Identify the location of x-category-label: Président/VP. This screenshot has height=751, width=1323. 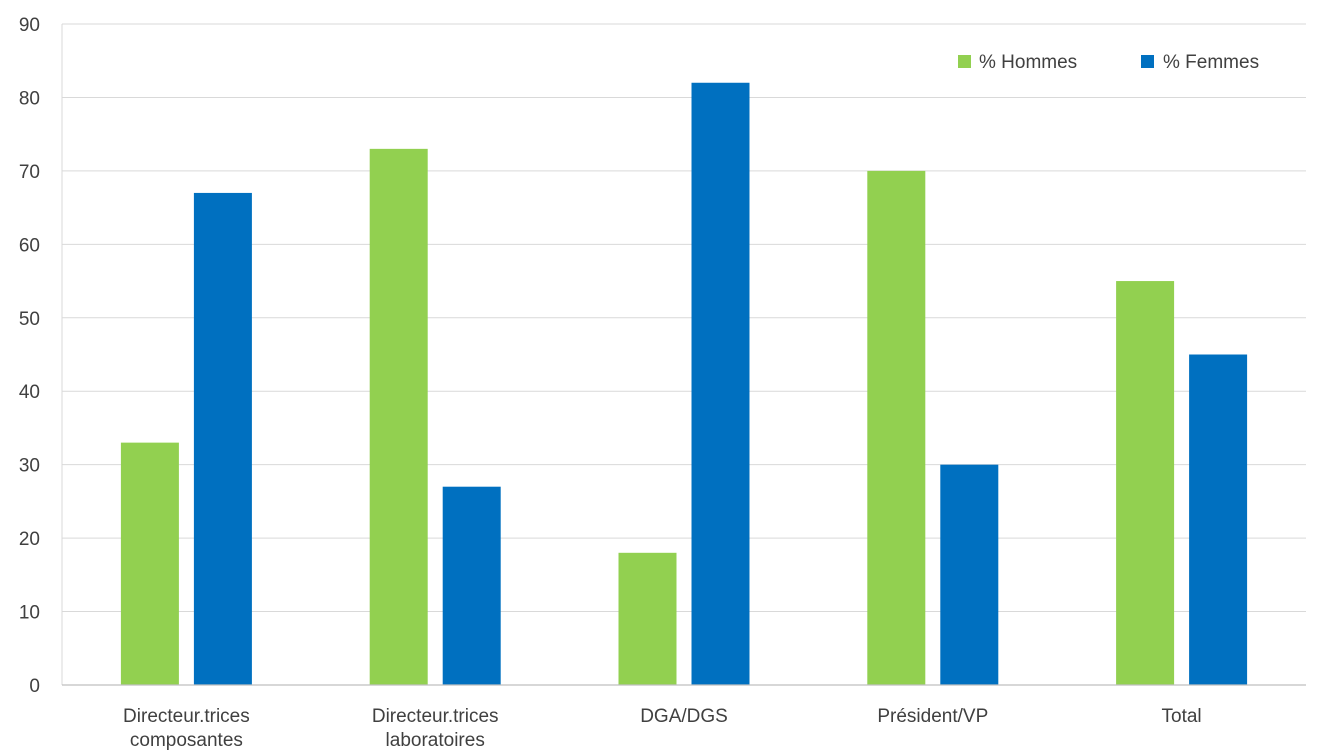
(932, 716).